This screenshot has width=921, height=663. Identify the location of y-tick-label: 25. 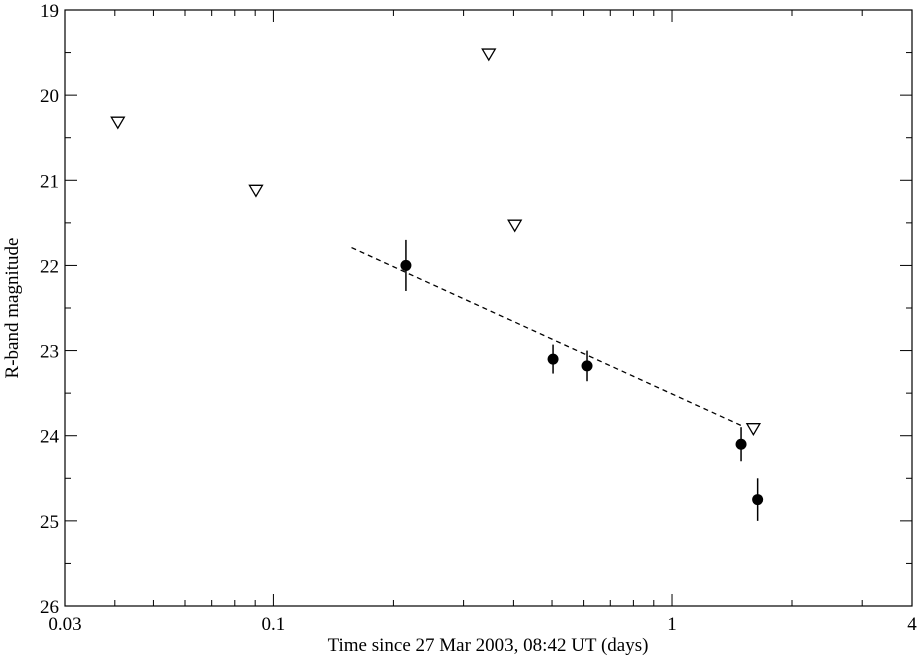
(49, 522).